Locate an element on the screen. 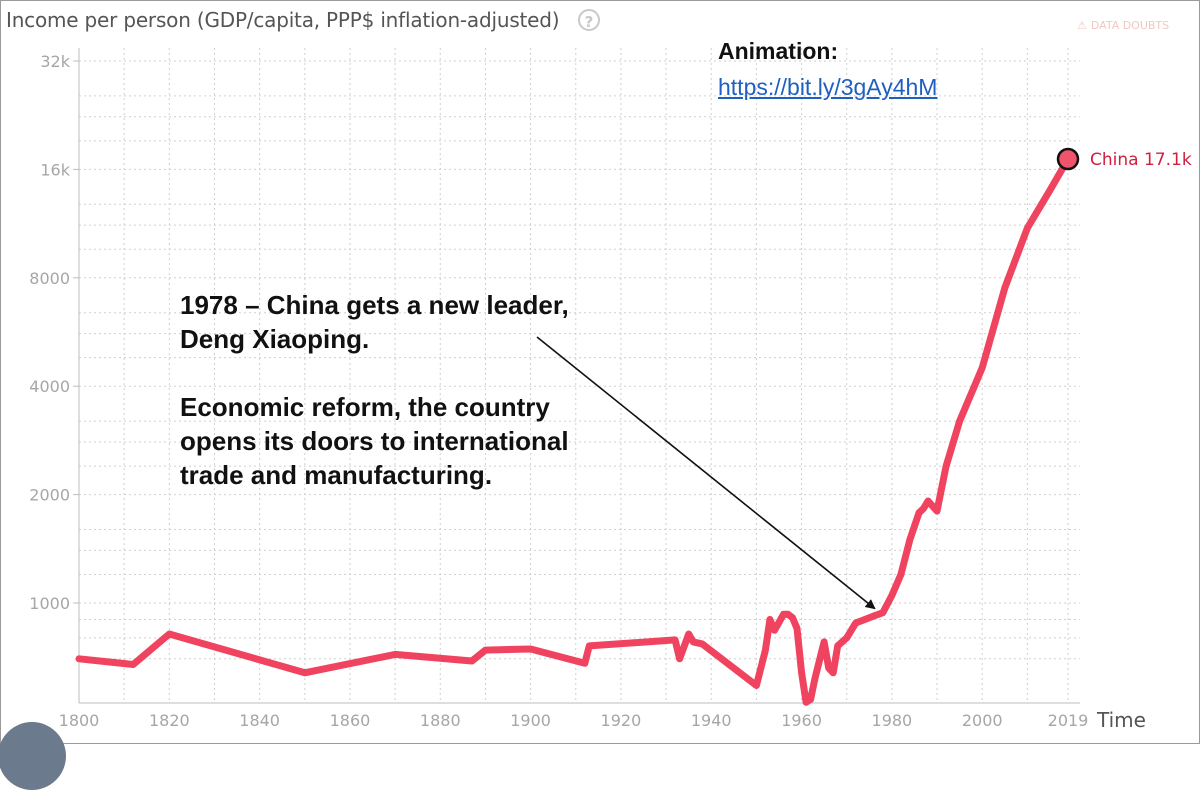  y-tick-label: 4000 is located at coordinates (49, 386).